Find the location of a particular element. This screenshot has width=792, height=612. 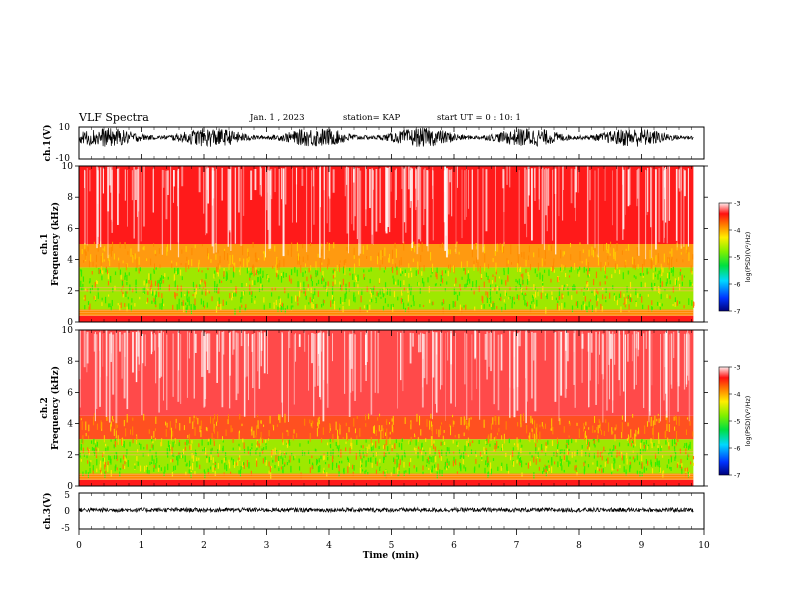

ch1-colorbar: -3-4-5-6-7 log(PSD)(V²/Hz) is located at coordinates (735, 258).